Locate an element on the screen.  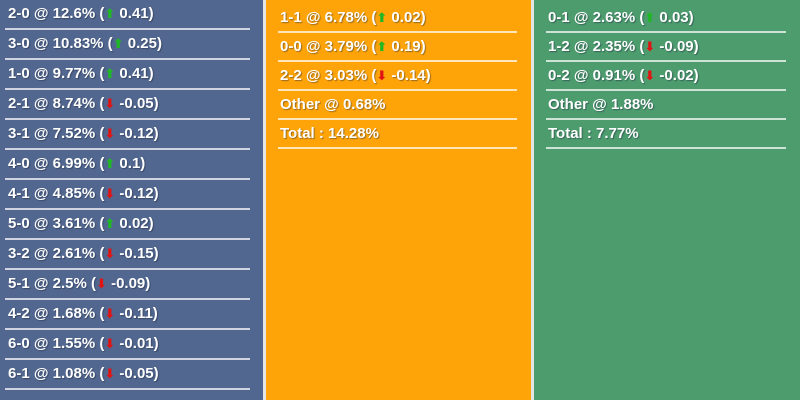
draw-total-row: Total : 14.28% is located at coordinates (397, 134).